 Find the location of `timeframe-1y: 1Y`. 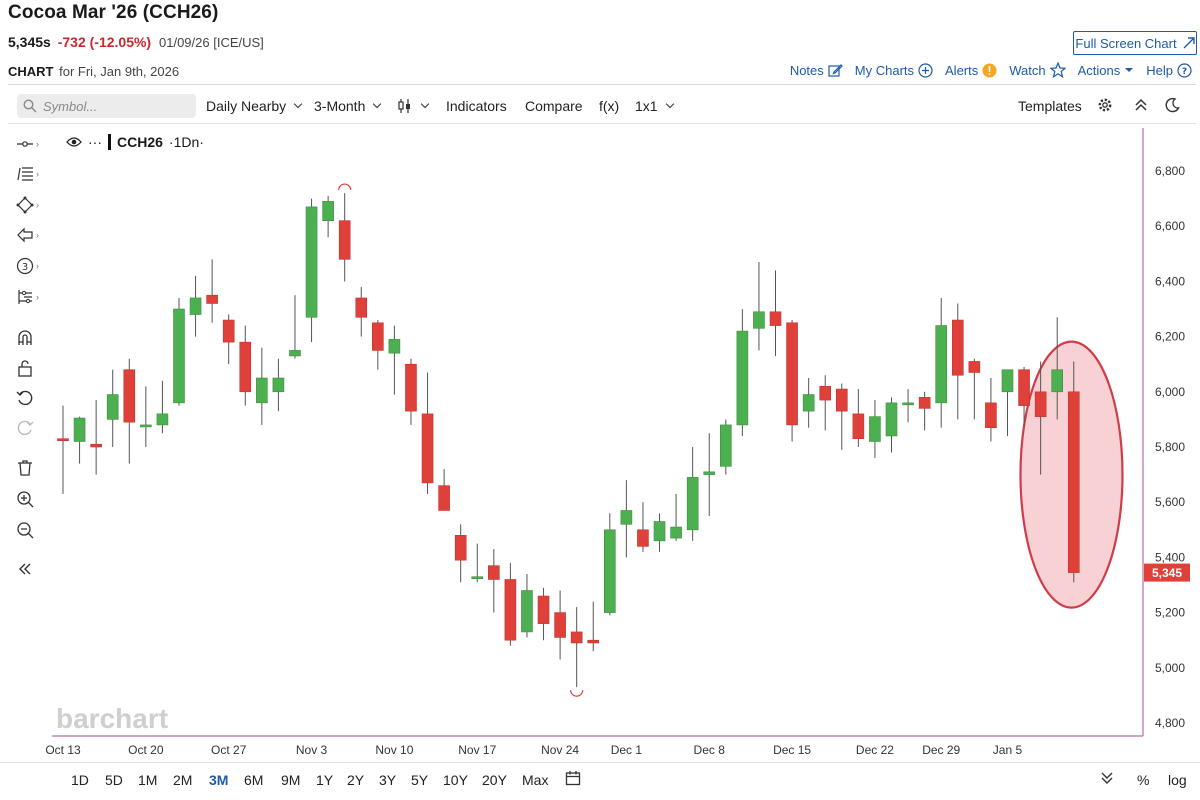

timeframe-1y: 1Y is located at coordinates (325, 780).